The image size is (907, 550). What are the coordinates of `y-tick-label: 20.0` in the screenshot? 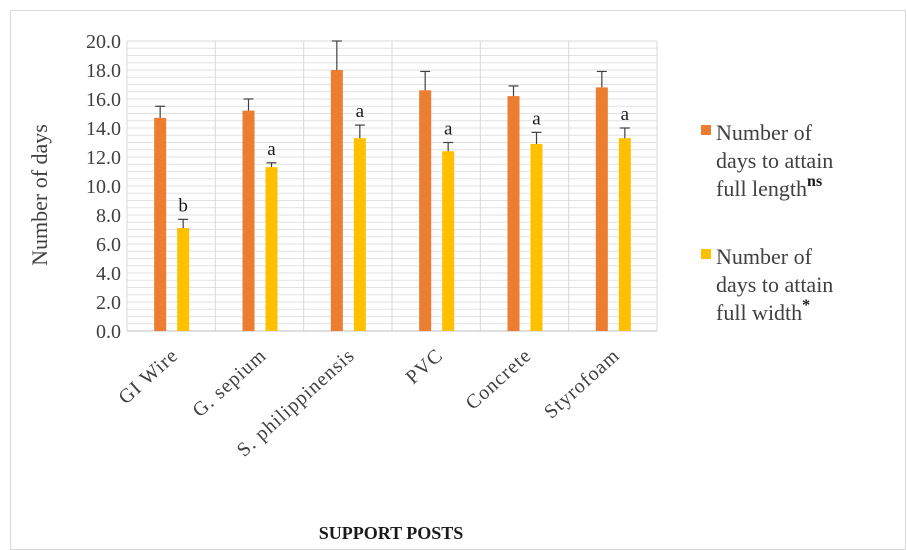 It's located at (103, 42).